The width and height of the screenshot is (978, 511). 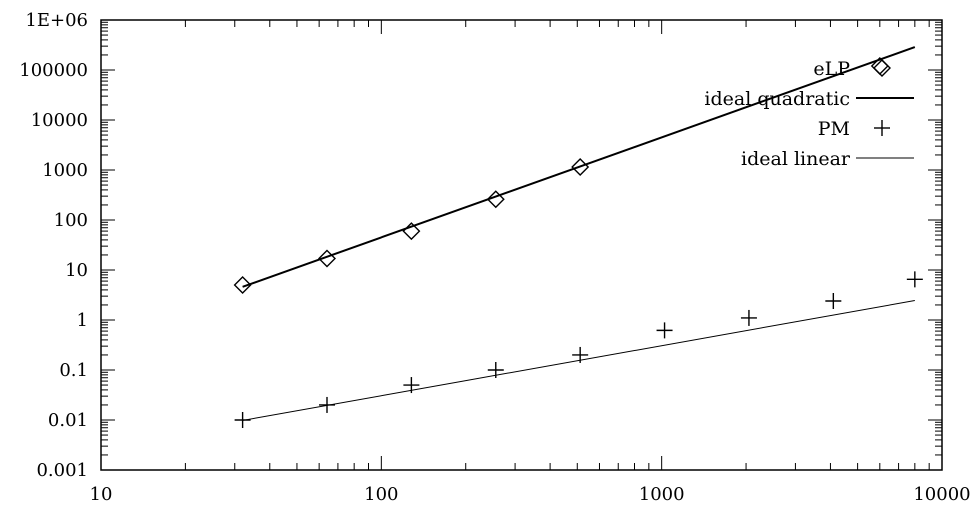 What do you see at coordinates (59, 120) in the screenshot?
I see `y-tick-label: 10000` at bounding box center [59, 120].